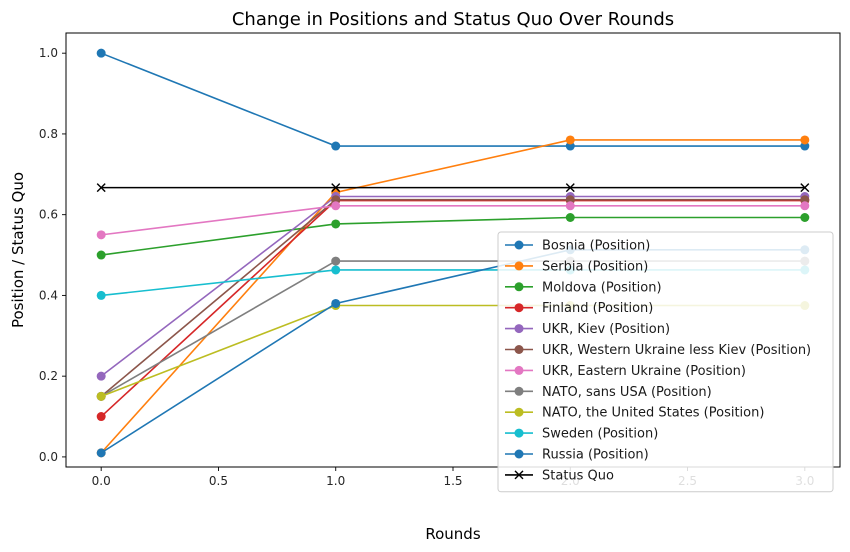 The width and height of the screenshot is (850, 552). Describe the element at coordinates (595, 266) in the screenshot. I see `legend-label: Serbia (Position)` at that location.